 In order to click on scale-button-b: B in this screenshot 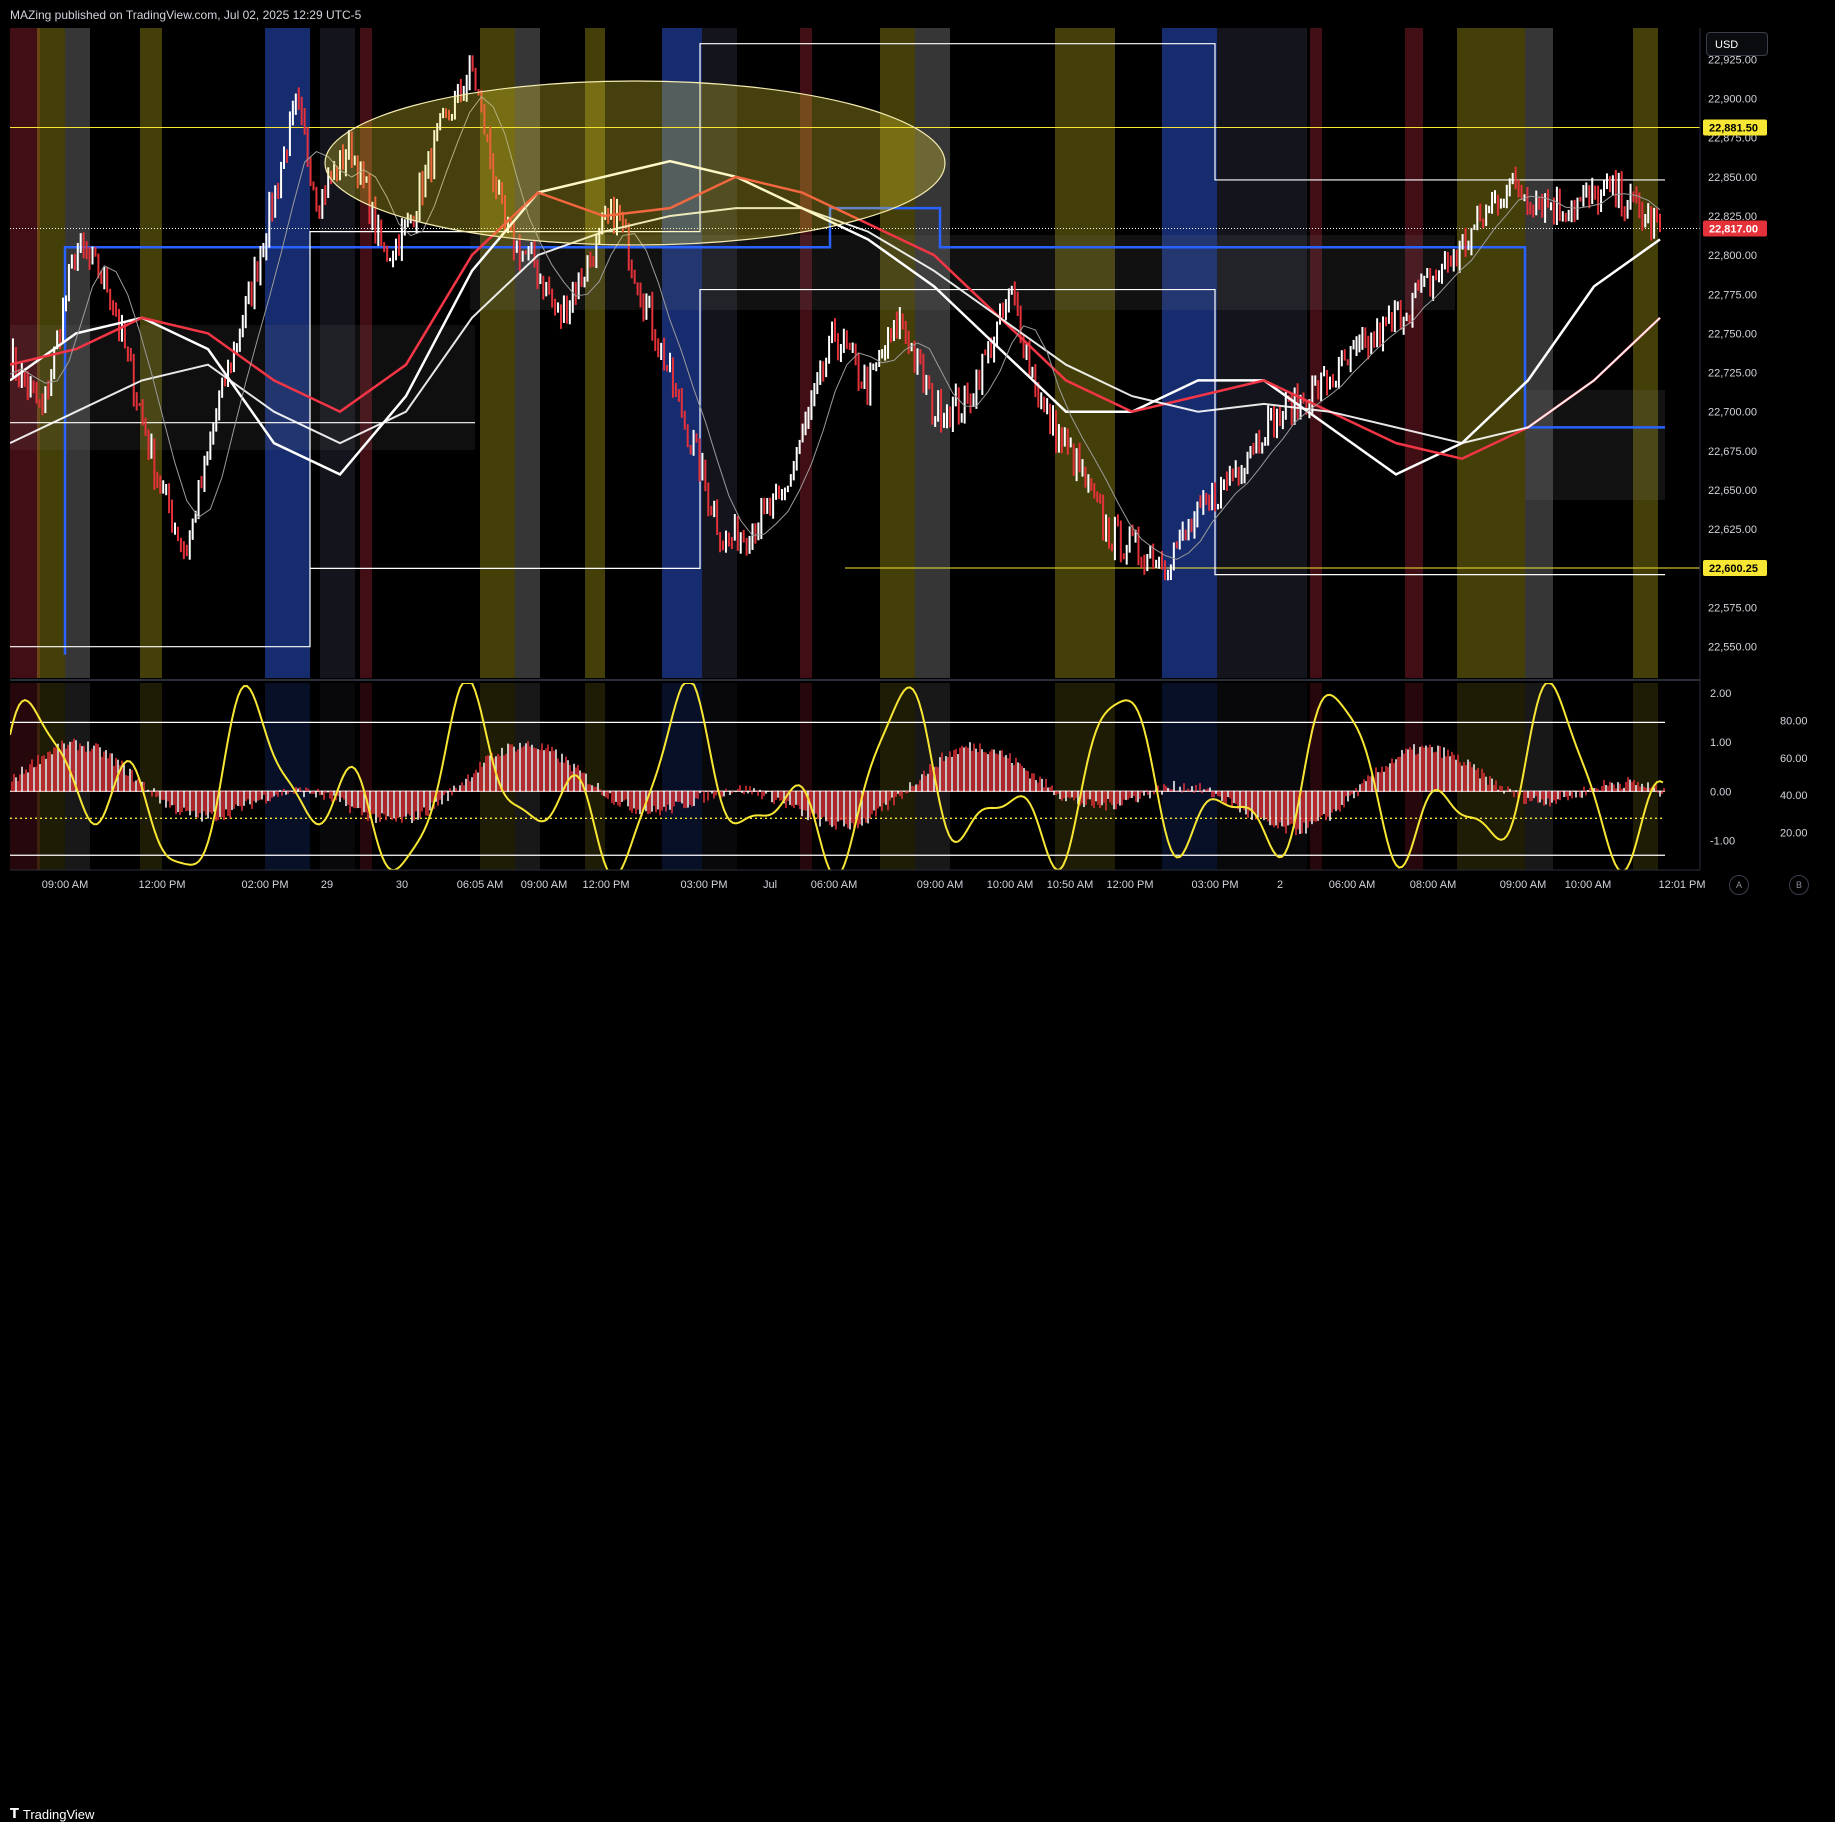, I will do `click(1799, 885)`.